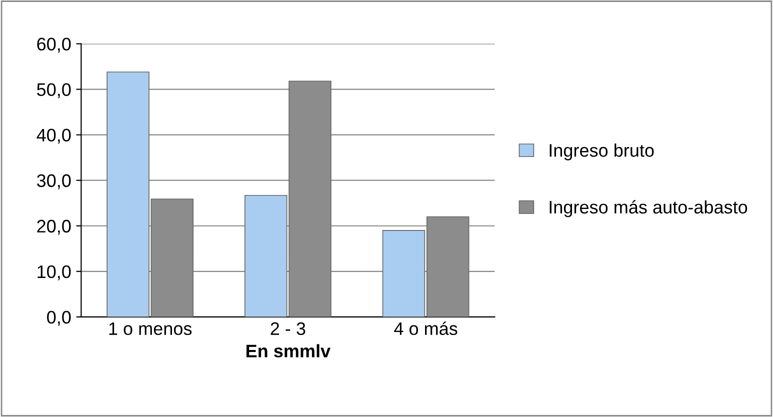 This screenshot has height=417, width=773. I want to click on x-tick-label: 1 o menos, so click(150, 329).